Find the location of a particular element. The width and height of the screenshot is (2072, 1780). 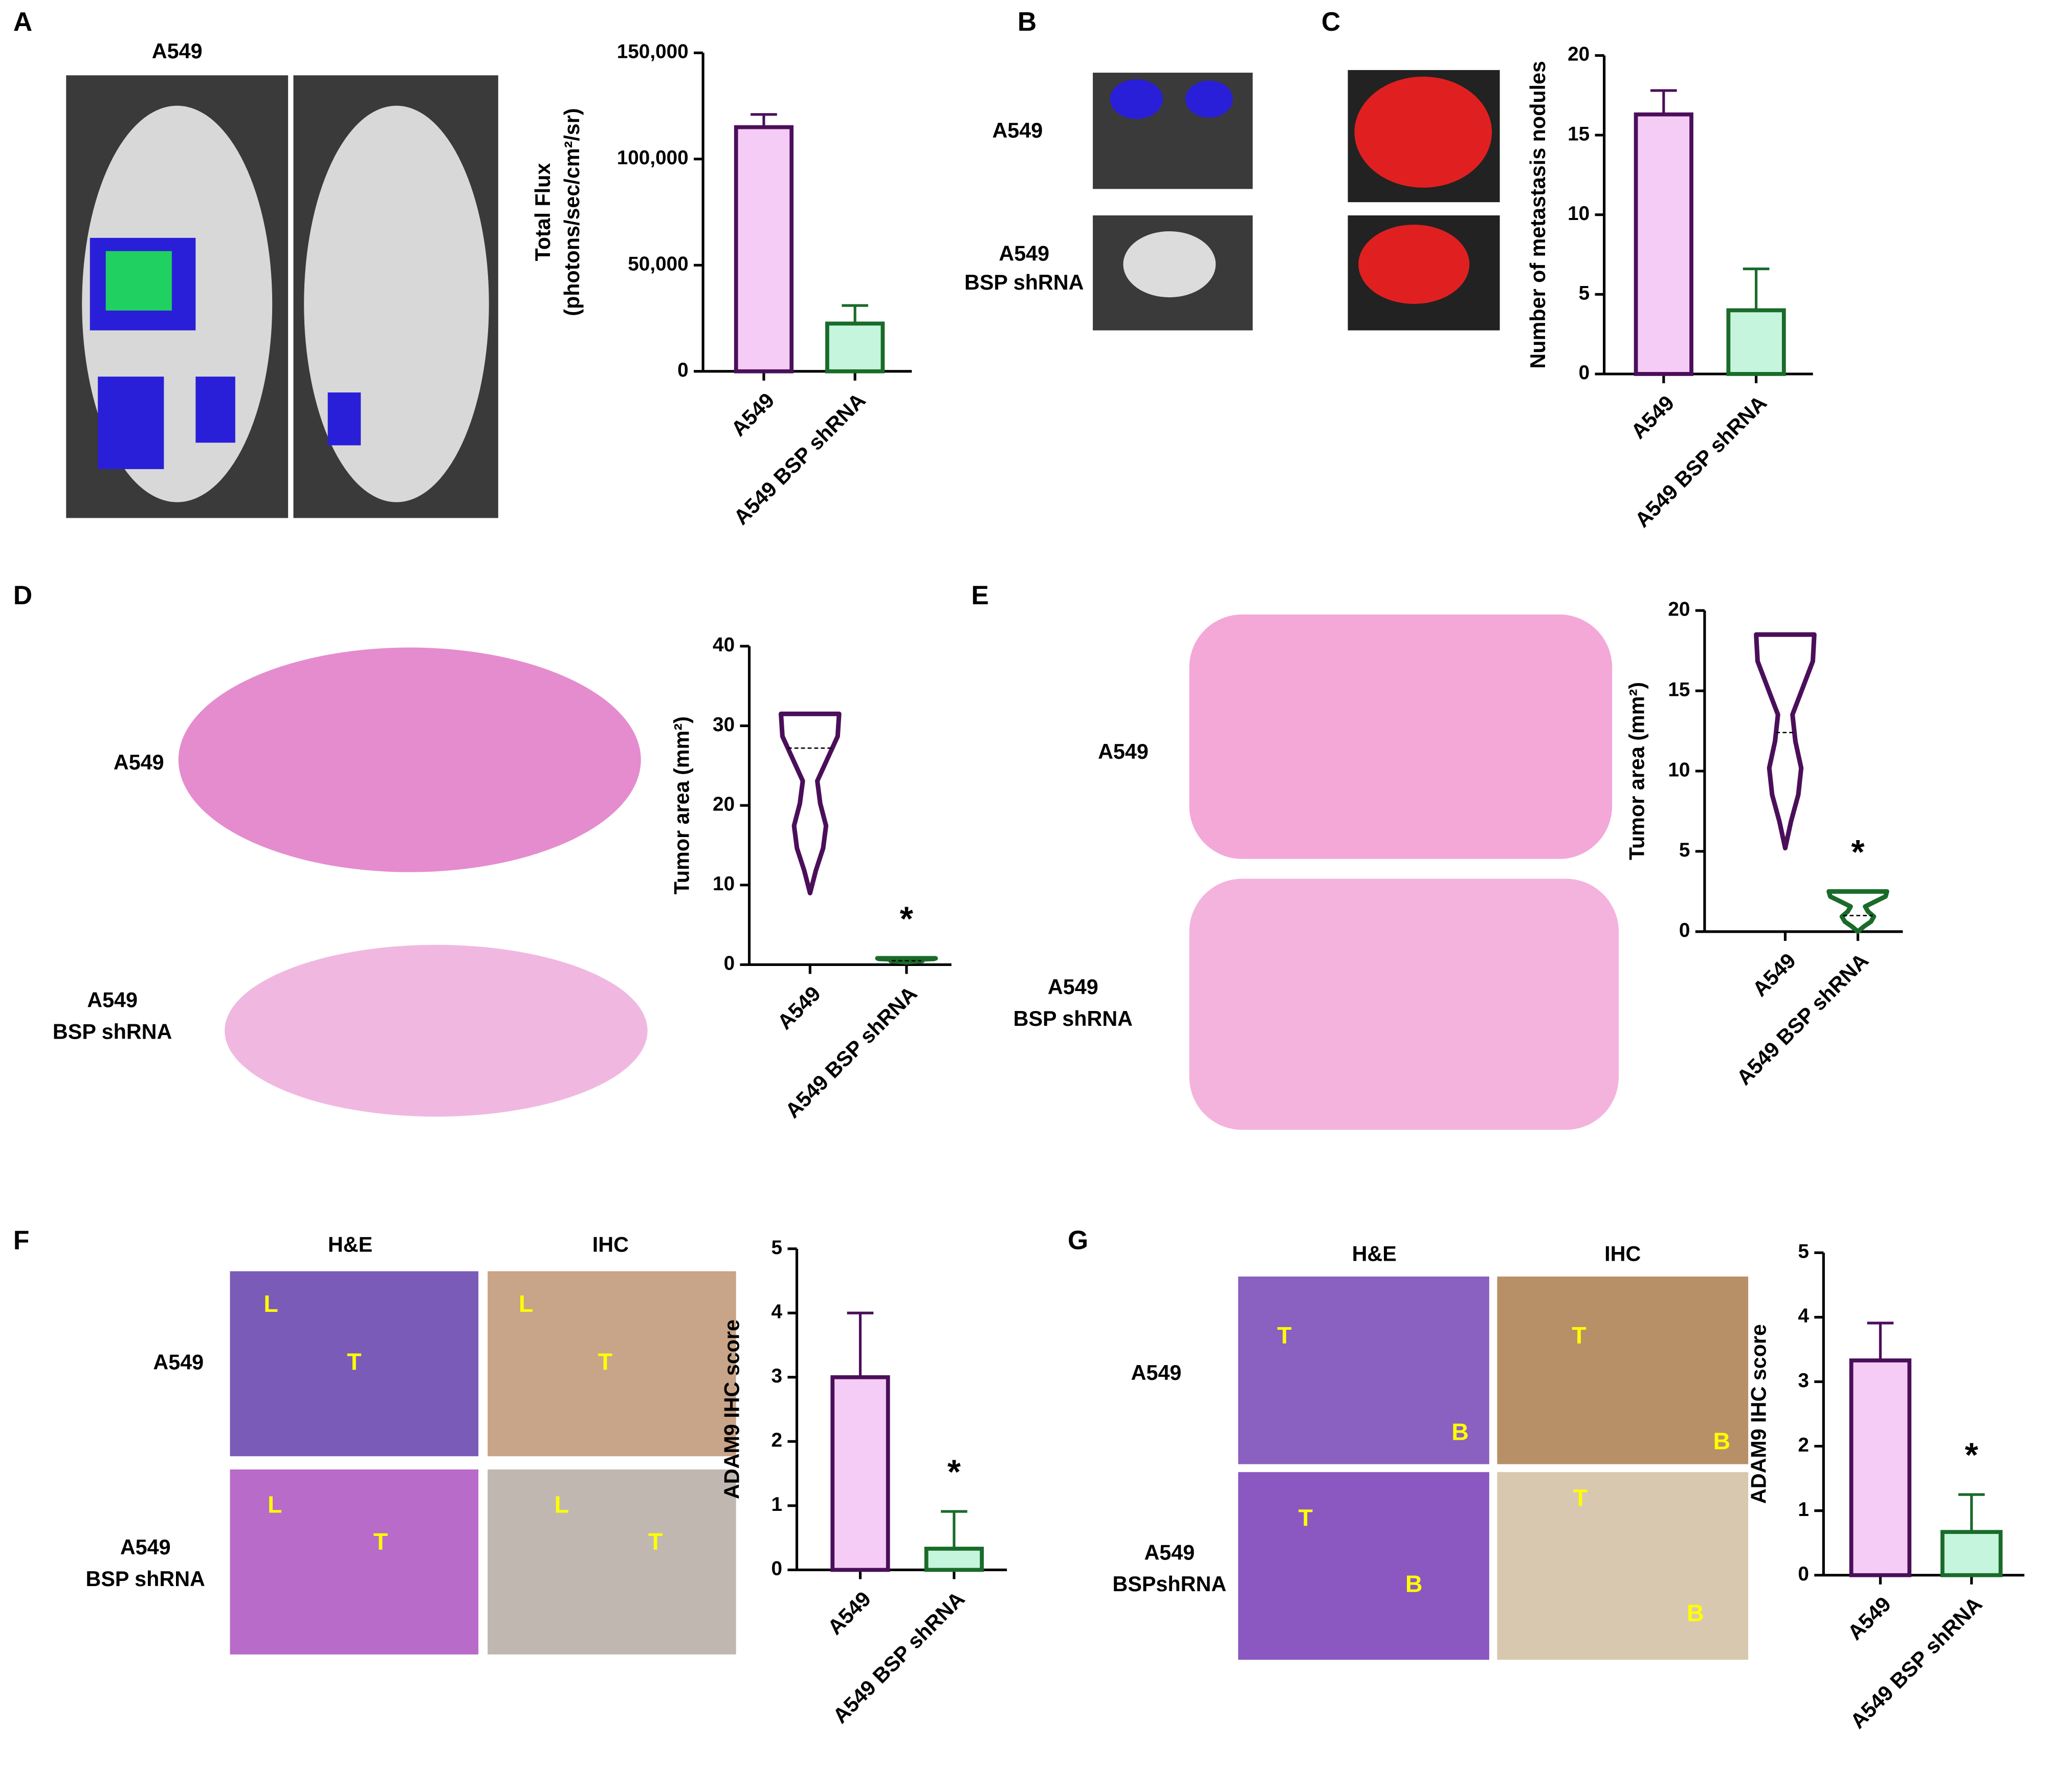

y-tick-label: 50,000 is located at coordinates (658, 264).